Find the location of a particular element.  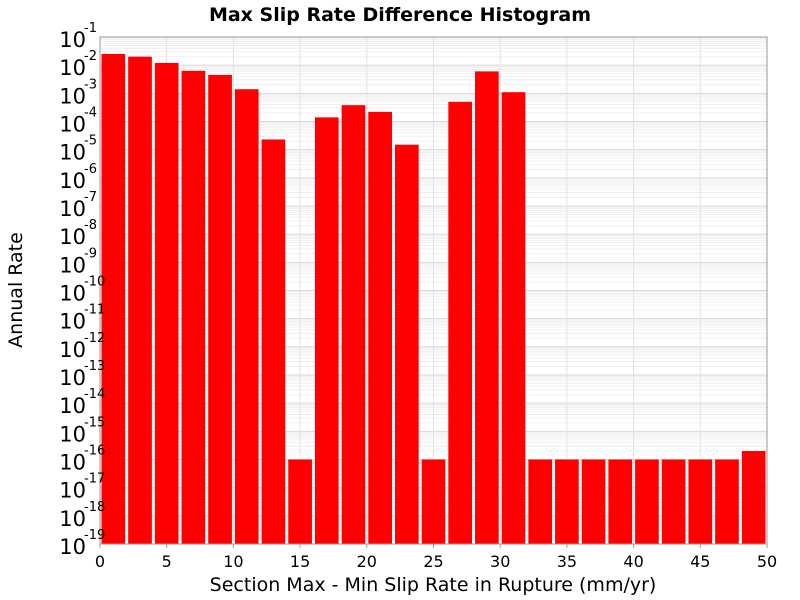

y-tick-exponent: -19 is located at coordinates (94, 535).